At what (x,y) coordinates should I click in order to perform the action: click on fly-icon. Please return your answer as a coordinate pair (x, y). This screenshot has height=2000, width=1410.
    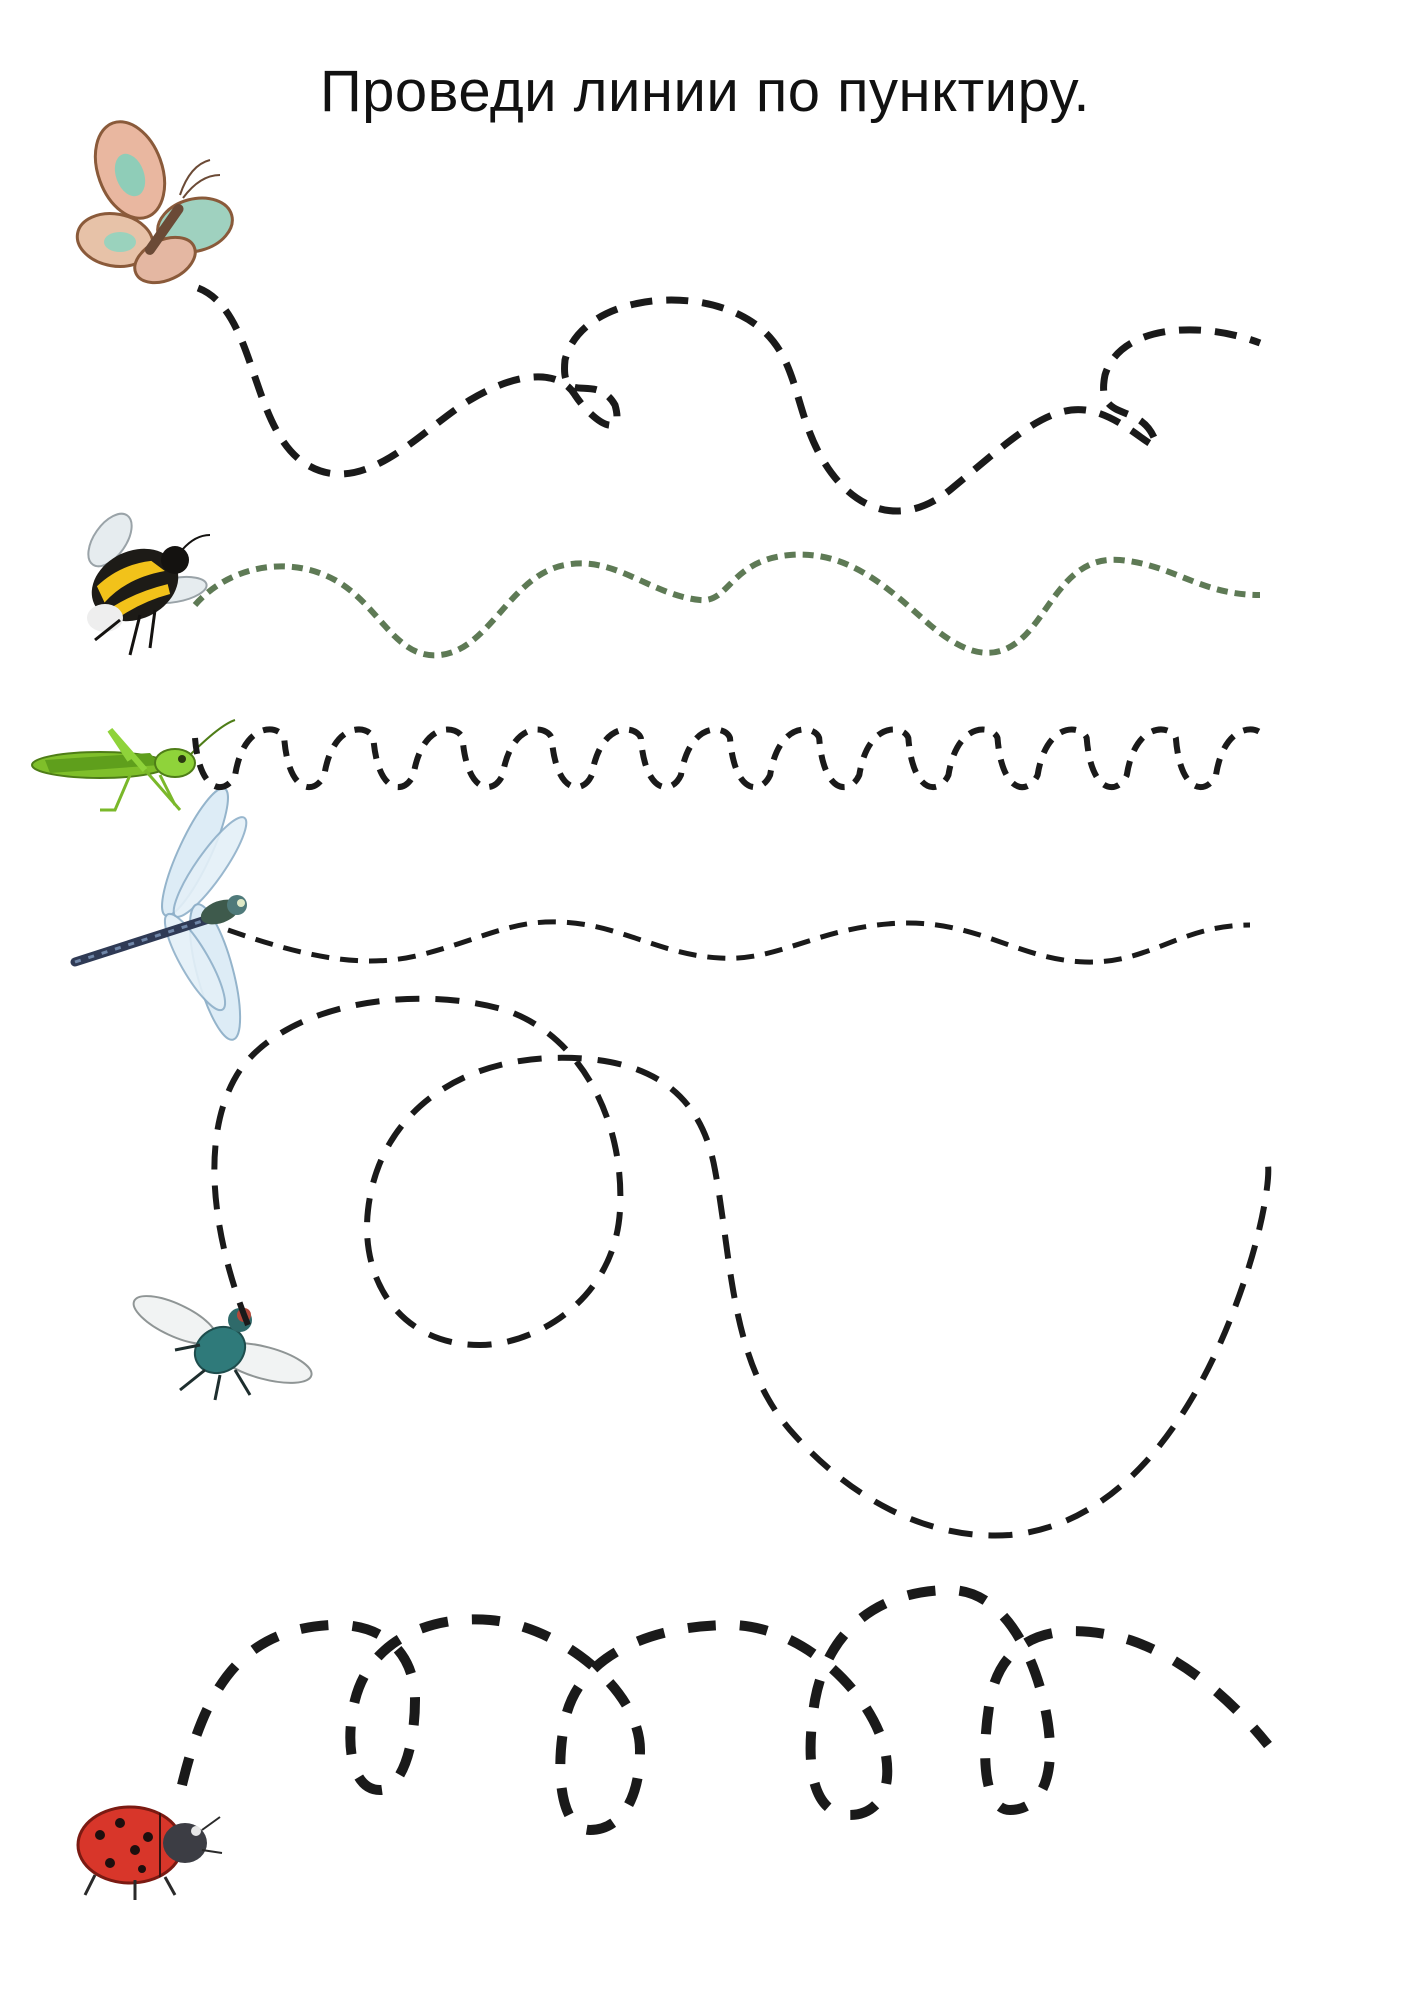
    Looking at the image, I should click on (221, 1343).